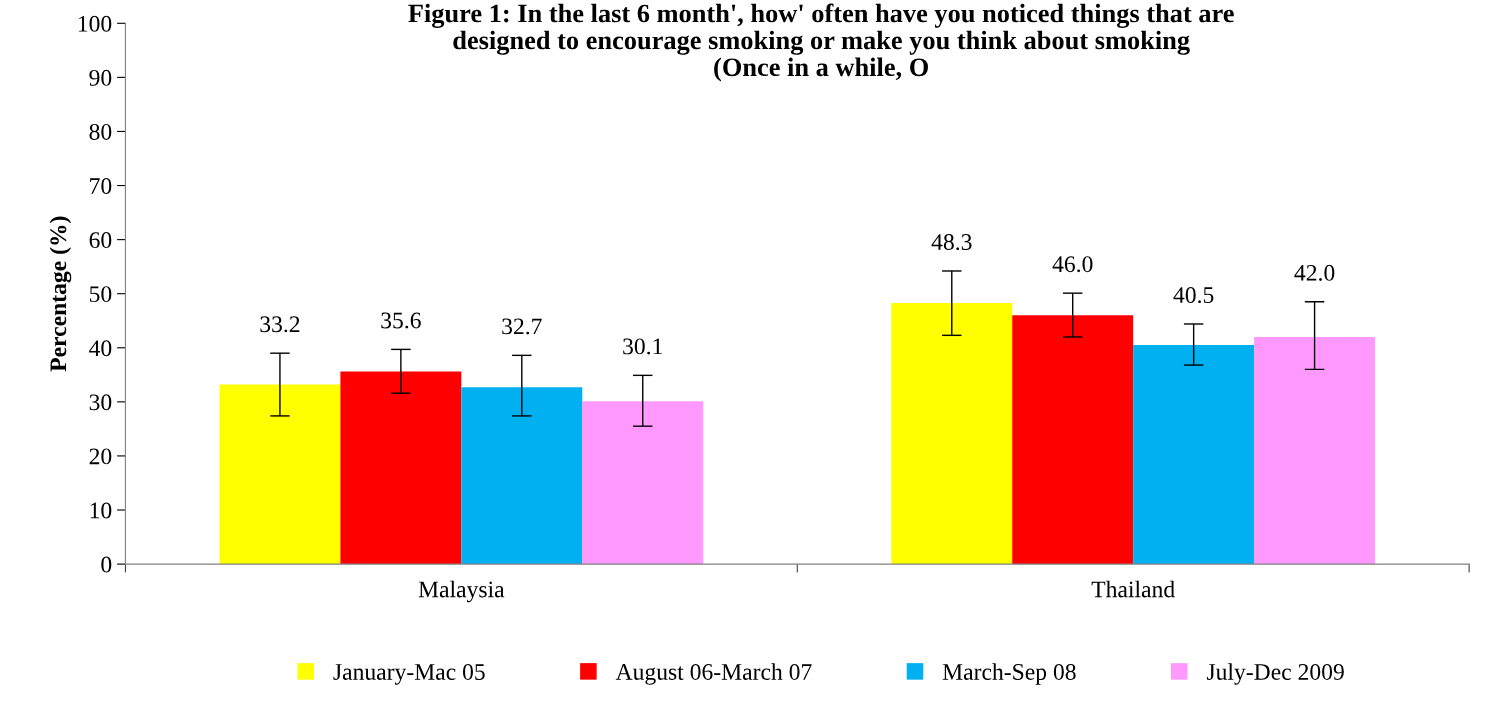 This screenshot has height=706, width=1493. I want to click on data-label: 33.2, so click(280, 324).